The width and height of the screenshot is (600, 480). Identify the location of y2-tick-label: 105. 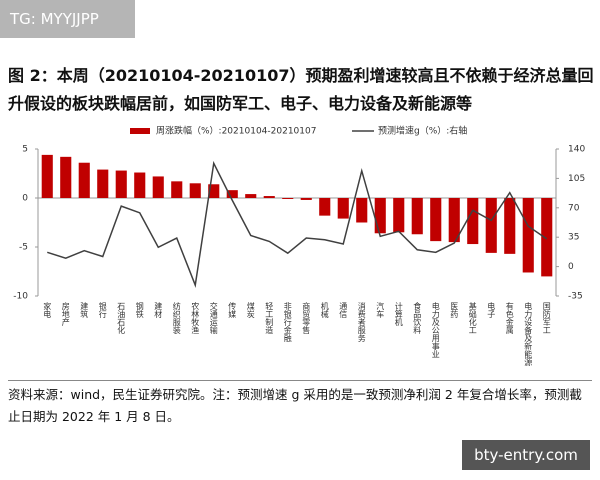
(576, 179).